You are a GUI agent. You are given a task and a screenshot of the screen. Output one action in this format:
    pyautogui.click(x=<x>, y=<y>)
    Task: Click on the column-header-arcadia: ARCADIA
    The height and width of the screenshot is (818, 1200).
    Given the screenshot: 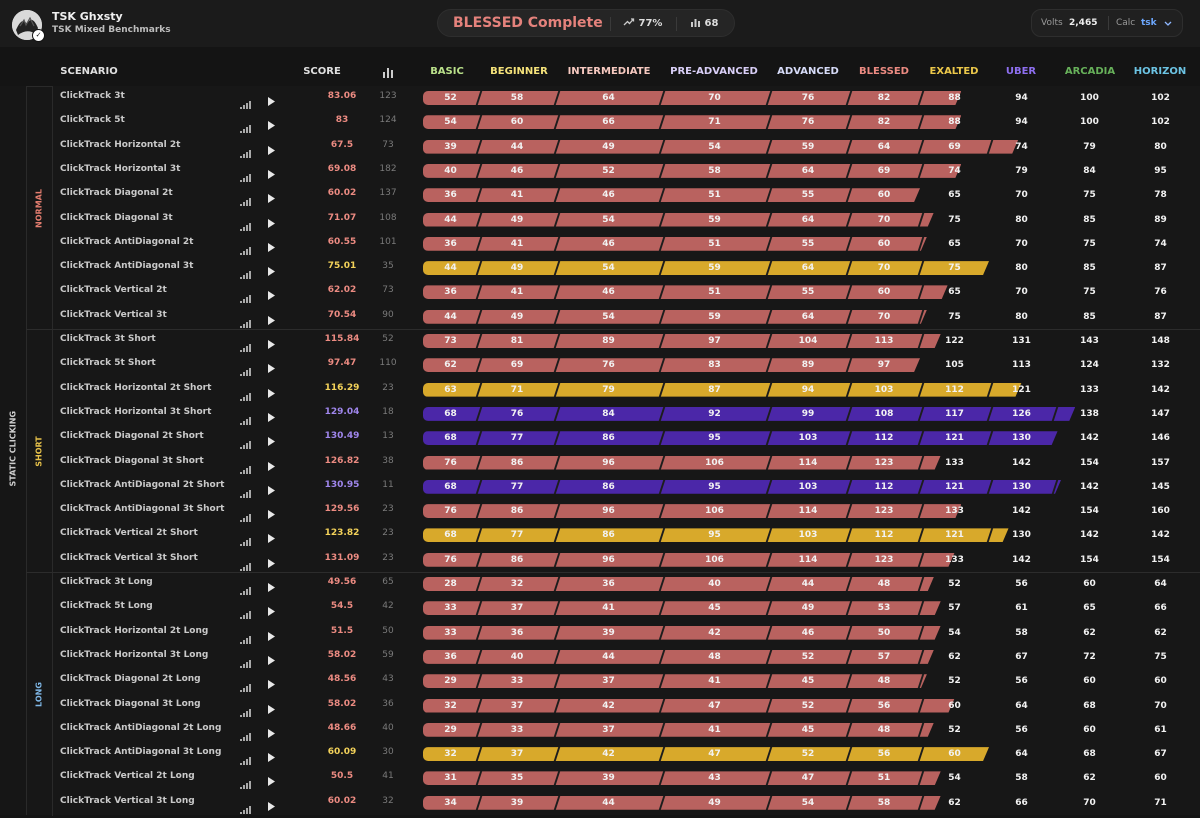 What is the action you would take?
    pyautogui.click(x=1090, y=71)
    